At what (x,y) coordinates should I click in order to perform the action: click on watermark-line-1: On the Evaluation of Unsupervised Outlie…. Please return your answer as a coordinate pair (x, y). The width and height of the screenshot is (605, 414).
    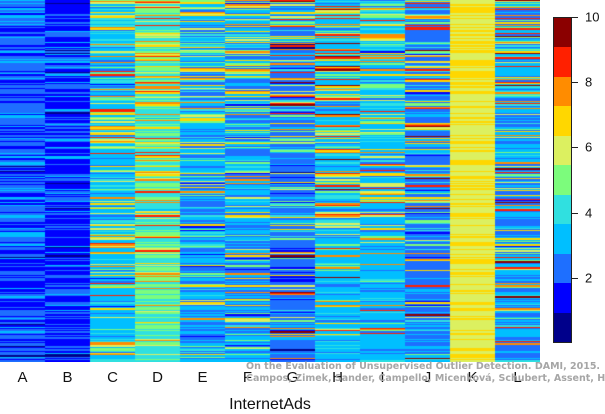
    Looking at the image, I should click on (423, 366).